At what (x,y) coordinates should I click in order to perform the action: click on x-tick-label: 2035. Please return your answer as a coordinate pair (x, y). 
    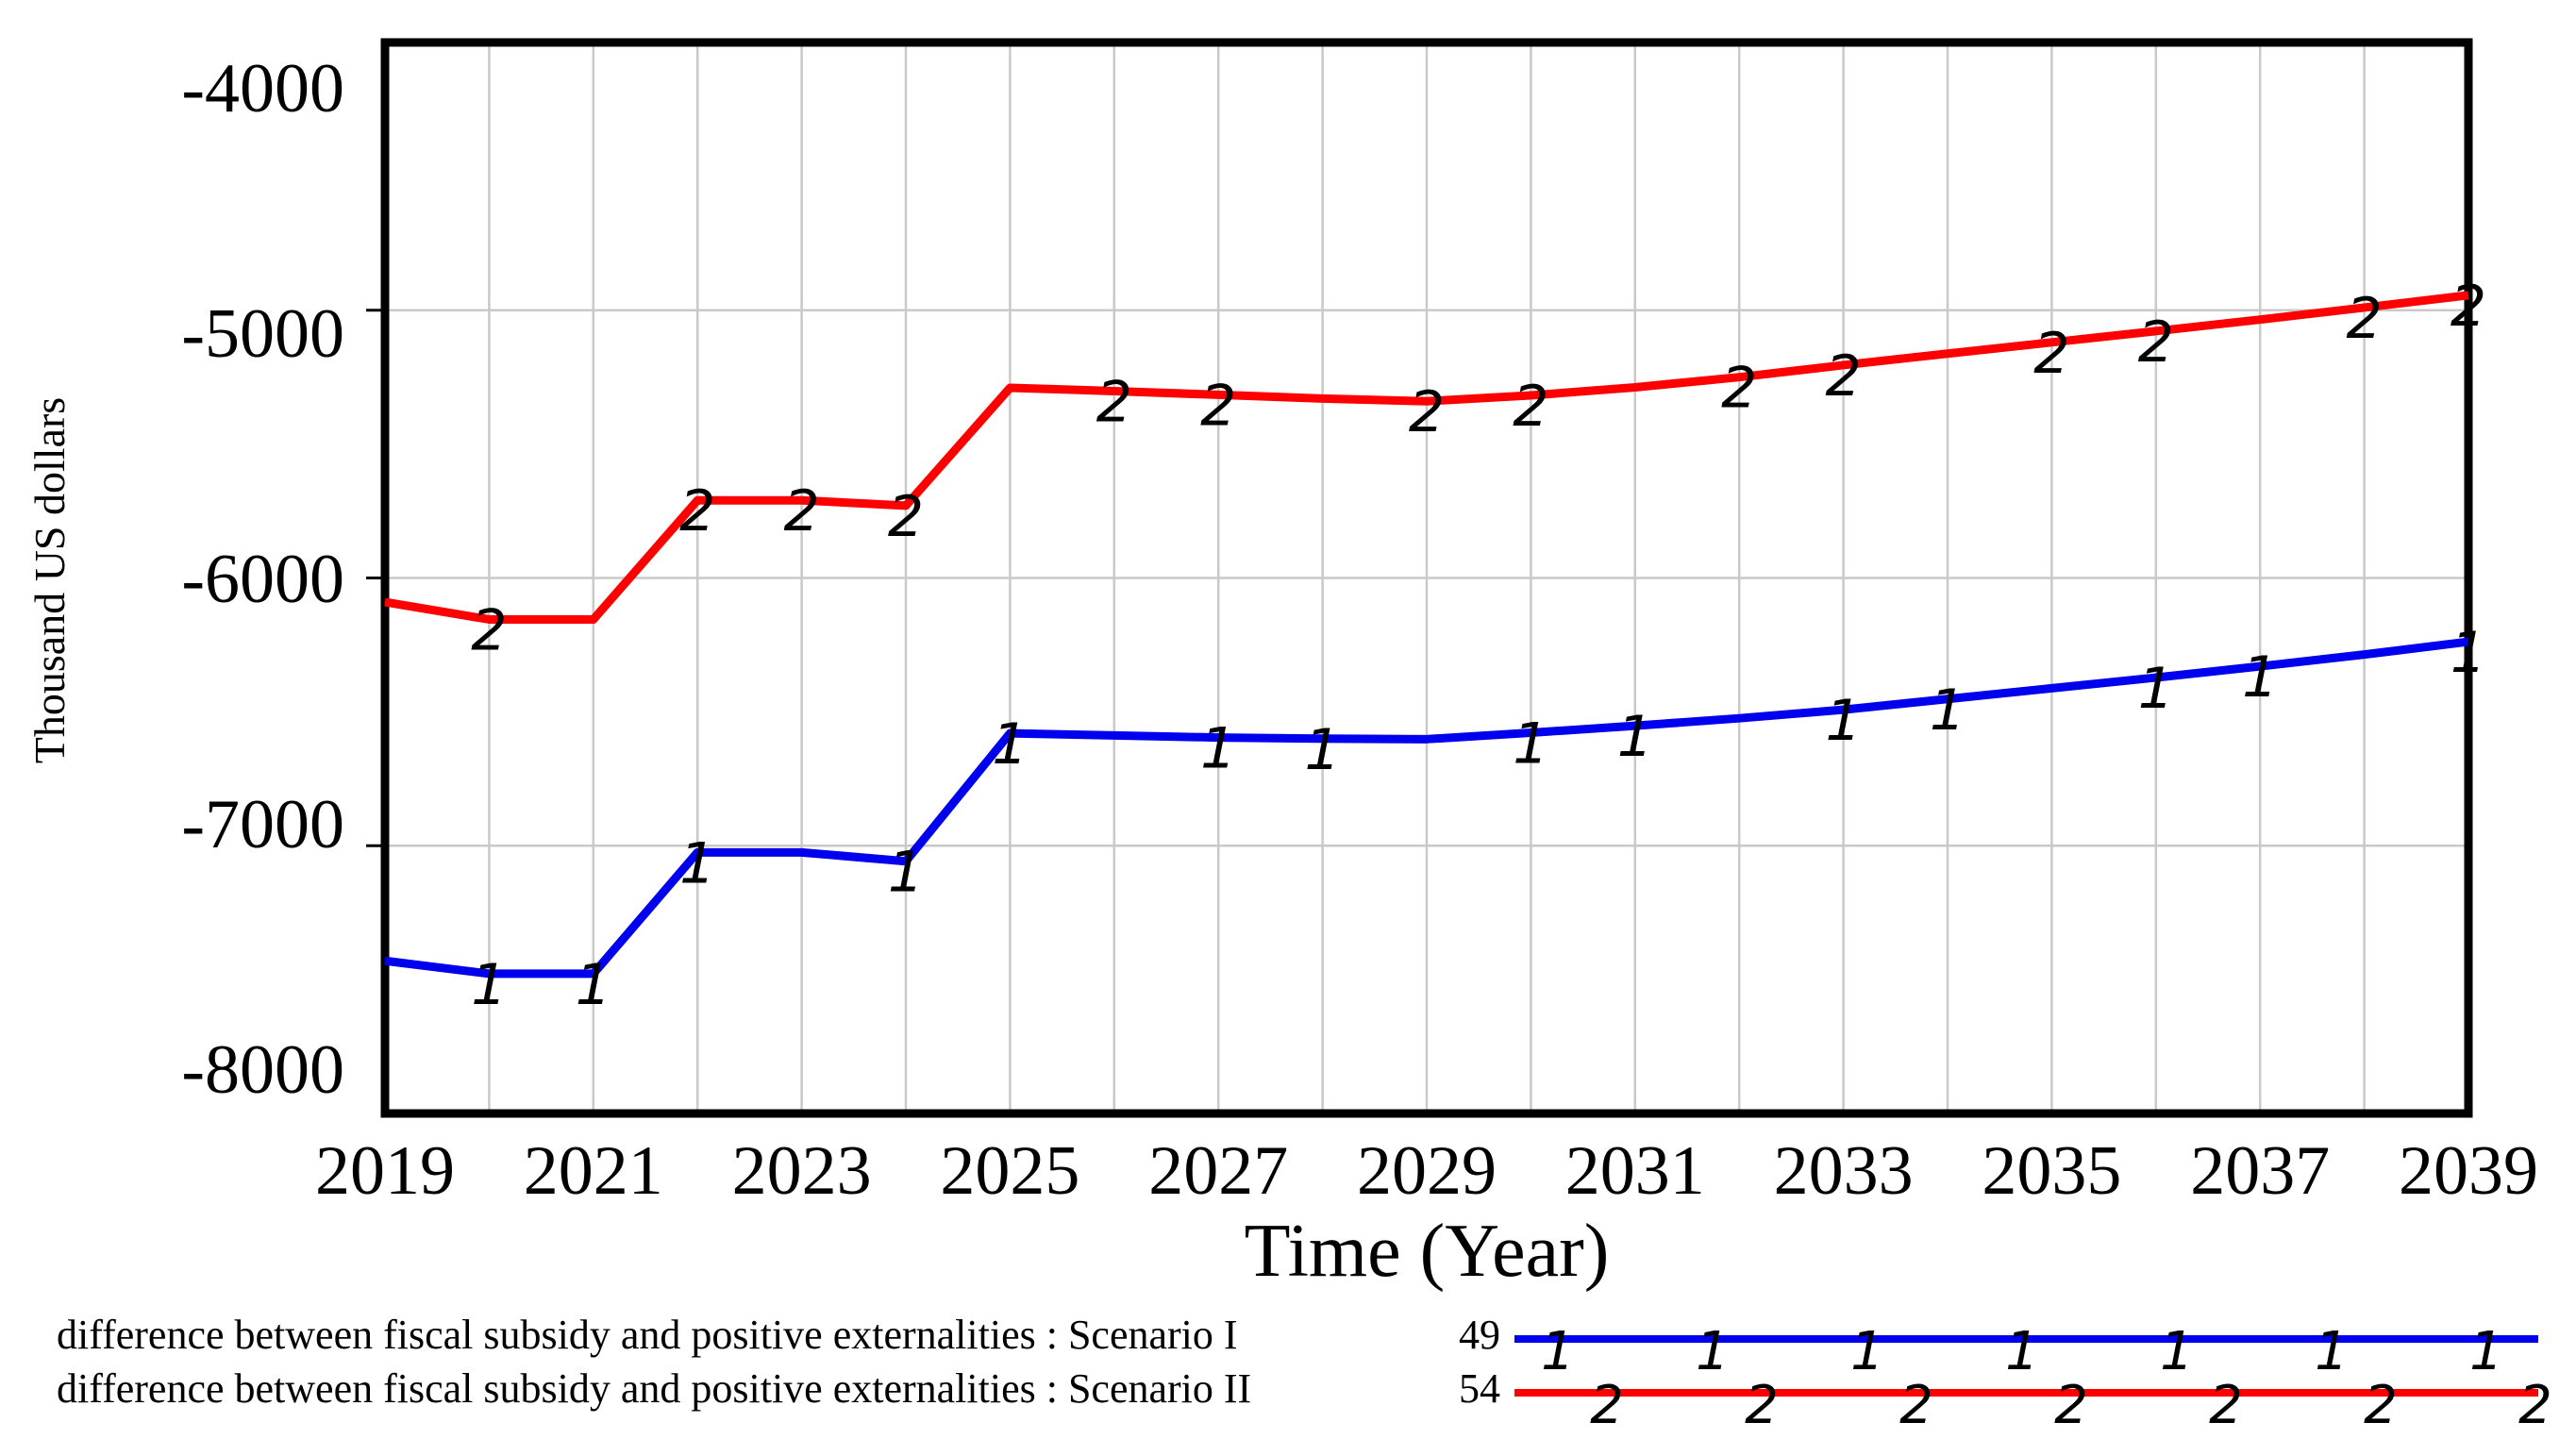
    Looking at the image, I should click on (2051, 1171).